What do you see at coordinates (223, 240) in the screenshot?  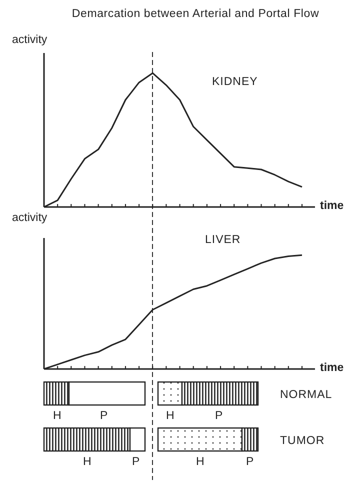 I see `text: LIVER` at bounding box center [223, 240].